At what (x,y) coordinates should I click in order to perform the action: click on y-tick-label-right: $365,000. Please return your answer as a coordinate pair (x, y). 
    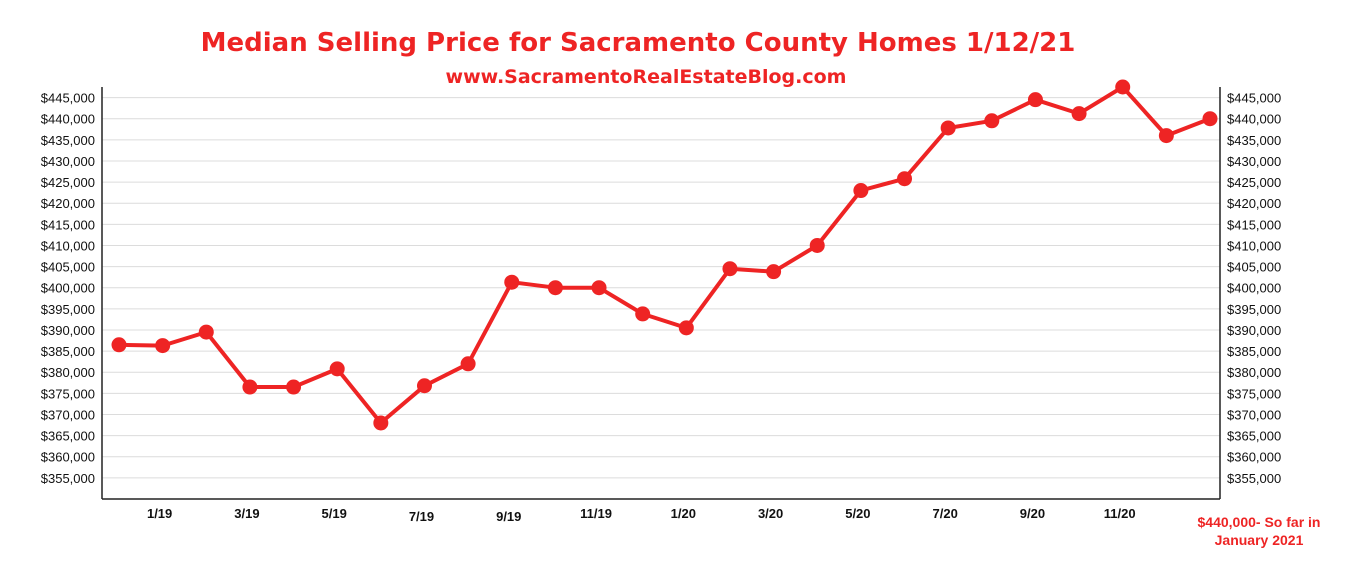
    Looking at the image, I should click on (1254, 436).